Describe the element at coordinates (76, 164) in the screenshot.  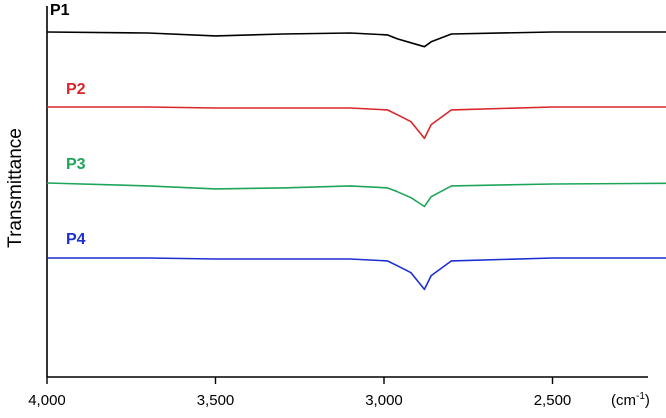
I see `series-label-p3: P3` at that location.